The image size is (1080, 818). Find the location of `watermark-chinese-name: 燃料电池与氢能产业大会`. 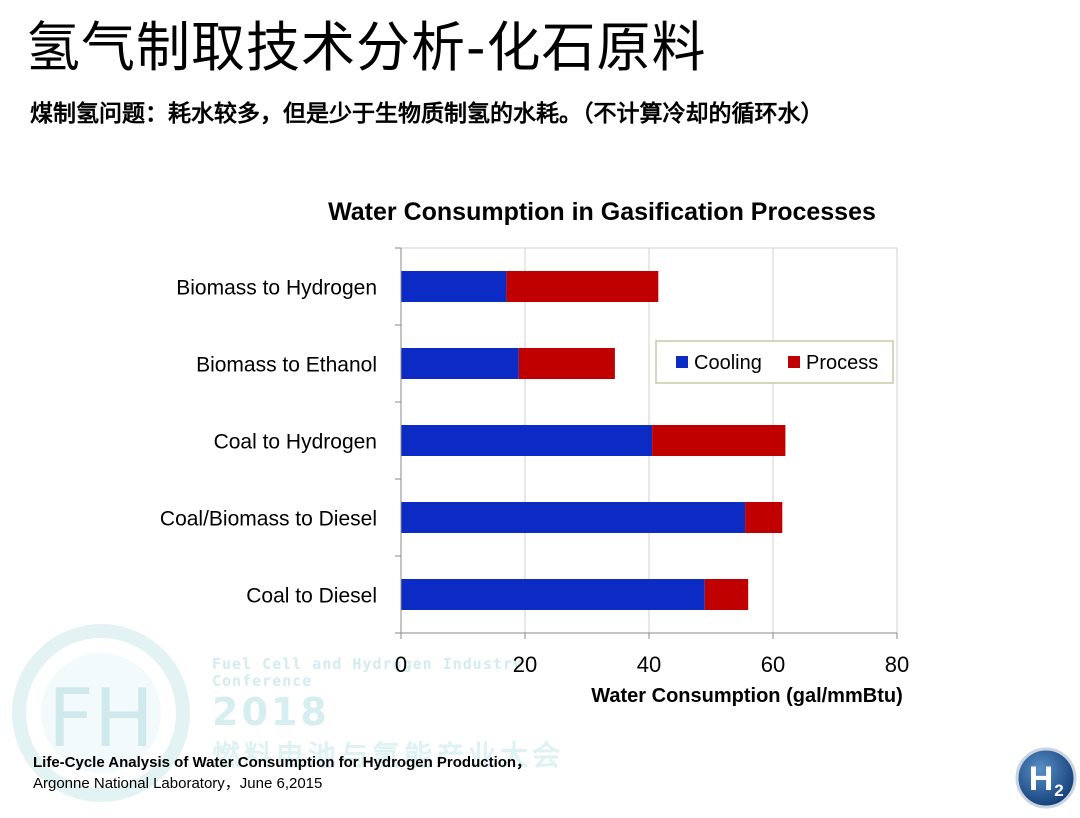

watermark-chinese-name: 燃料电池与氢能产业大会 is located at coordinates (388, 755).